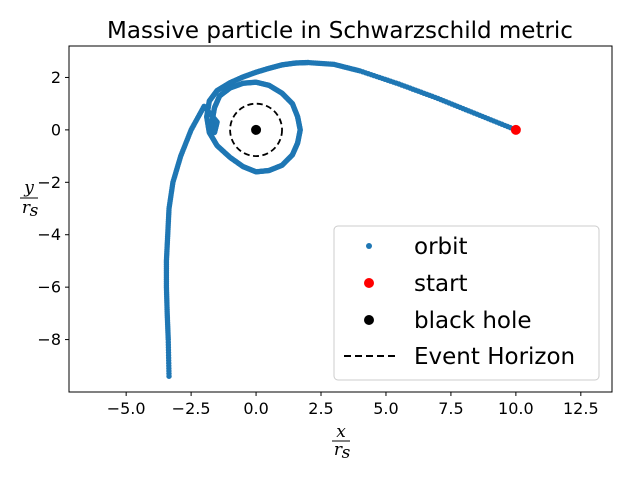  I want to click on legend-label-event-horizon: Event Horizon, so click(494, 357).